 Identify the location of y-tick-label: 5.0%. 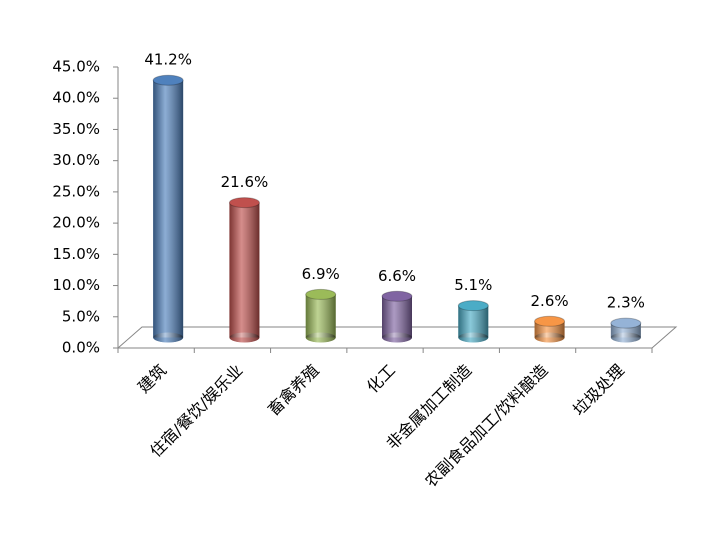
(81, 316).